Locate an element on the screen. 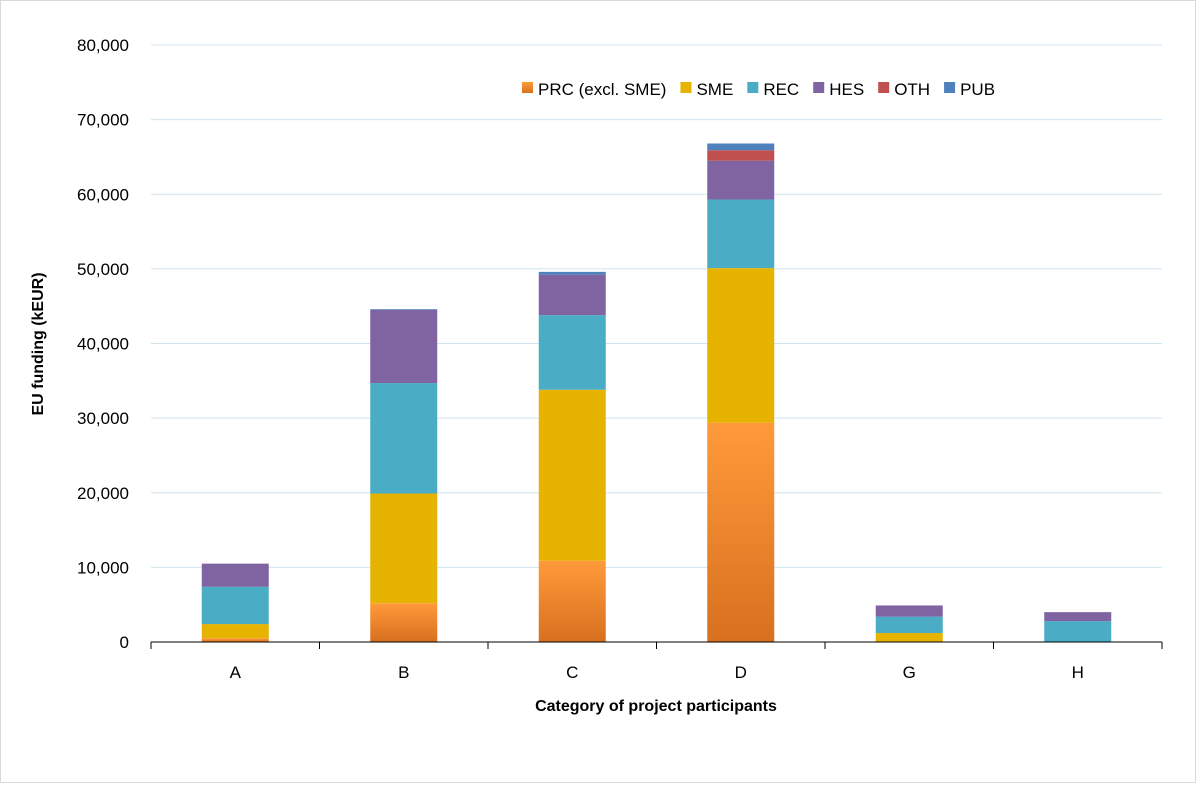 The width and height of the screenshot is (1198, 786). y-tick-label: 50,000 is located at coordinates (103, 269).